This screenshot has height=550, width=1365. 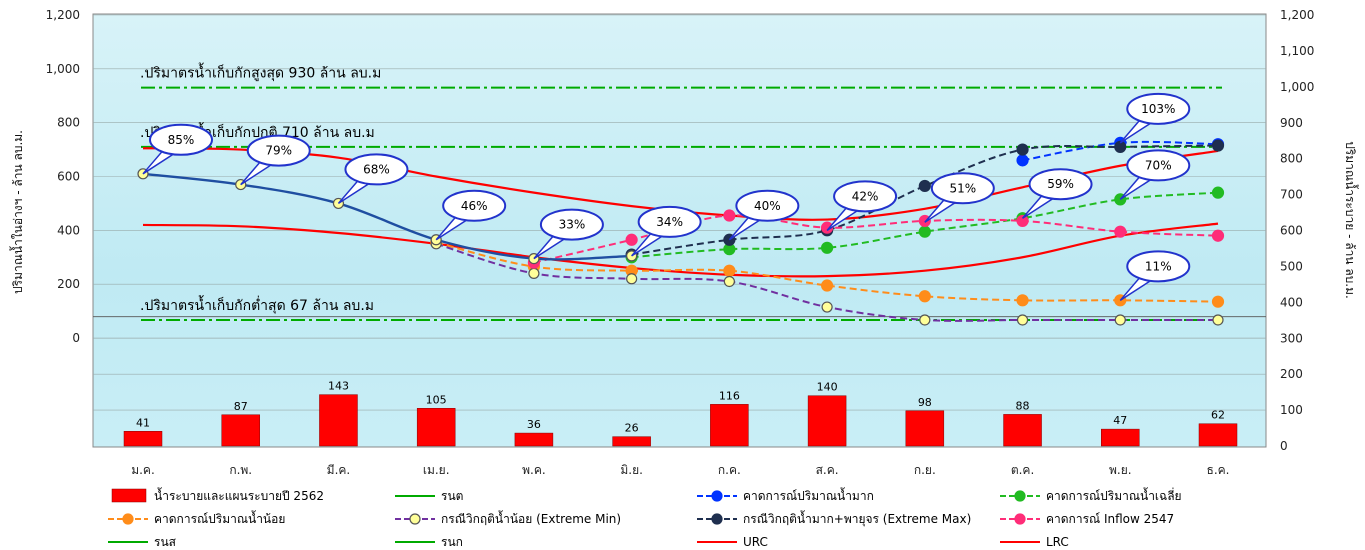 I want to click on bar-value-label: 47, so click(x=1120, y=420).